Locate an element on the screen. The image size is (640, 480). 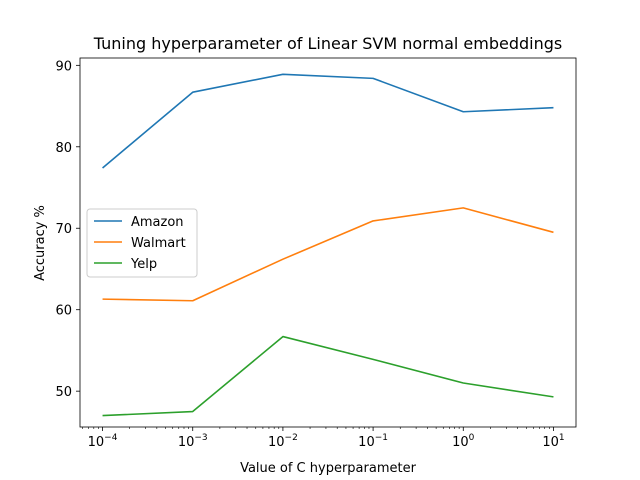
y-axis-label: Accuracy % is located at coordinates (40, 243).